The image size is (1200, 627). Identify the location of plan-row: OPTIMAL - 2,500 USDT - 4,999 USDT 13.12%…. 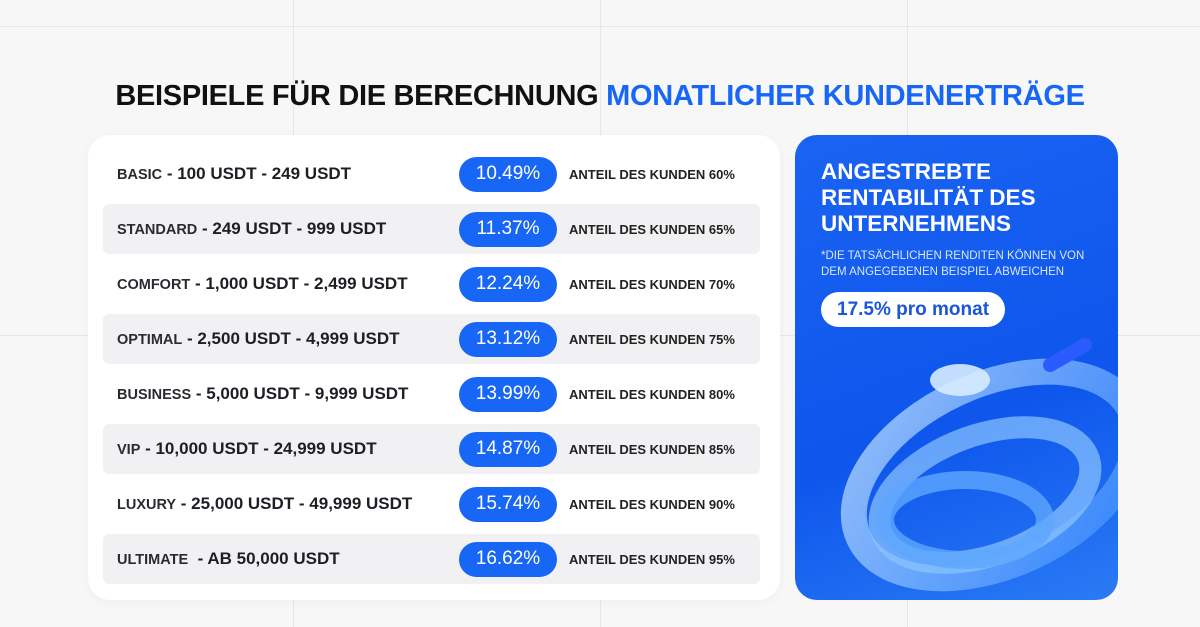
(431, 339).